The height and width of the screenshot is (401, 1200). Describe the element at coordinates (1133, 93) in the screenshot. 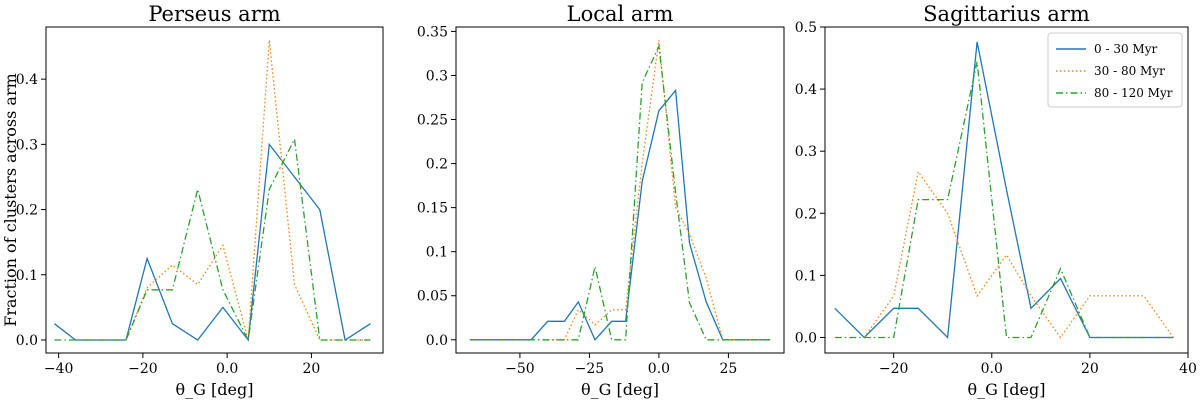

I see `legend-label: 80 - 120 Myr` at that location.